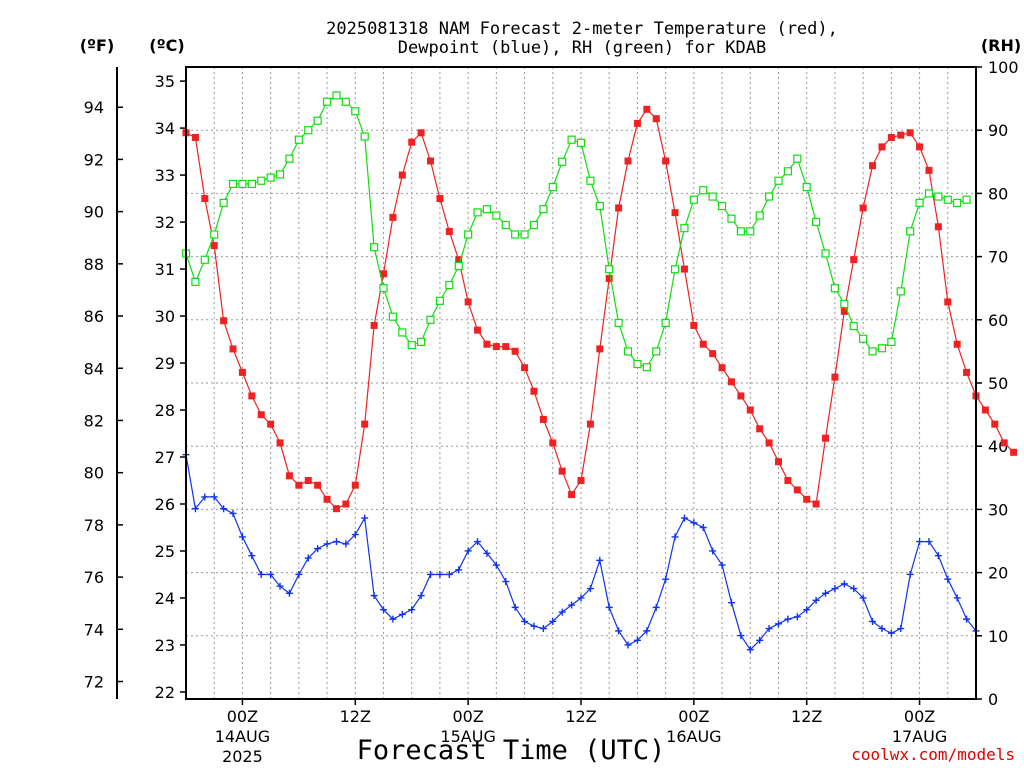 This screenshot has width=1024, height=768. What do you see at coordinates (165, 175) in the screenshot?
I see `celsius-tick-label: 33` at bounding box center [165, 175].